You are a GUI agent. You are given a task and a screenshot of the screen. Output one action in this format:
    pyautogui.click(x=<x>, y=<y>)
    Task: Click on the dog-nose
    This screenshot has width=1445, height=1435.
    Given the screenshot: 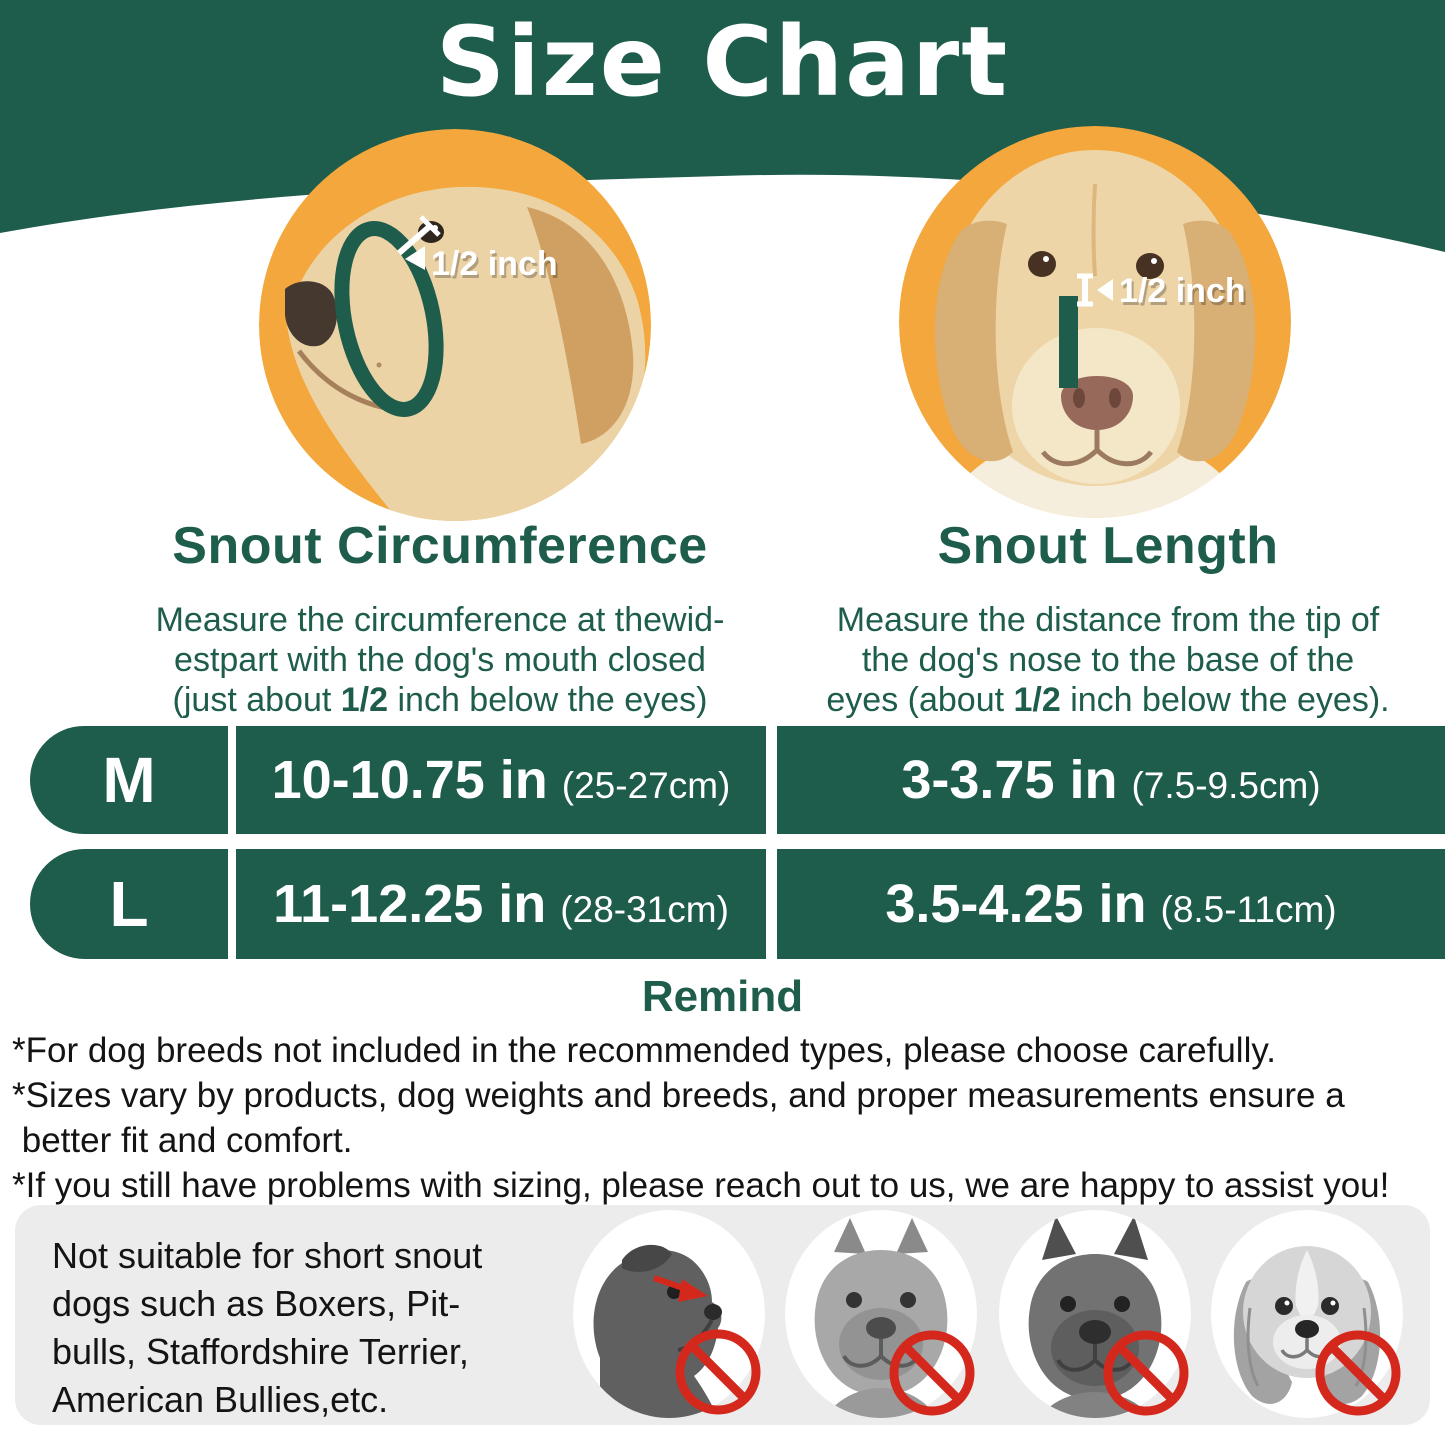 What is the action you would take?
    pyautogui.click(x=311, y=314)
    